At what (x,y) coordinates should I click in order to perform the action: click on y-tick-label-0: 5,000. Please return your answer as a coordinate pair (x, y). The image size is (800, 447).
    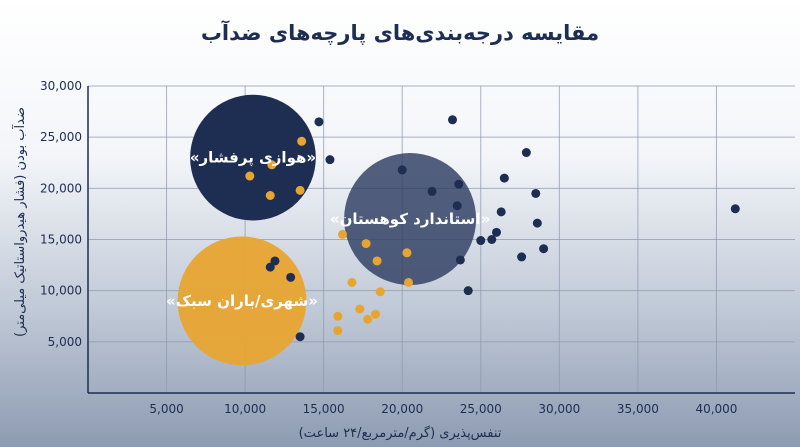
    Looking at the image, I should click on (65, 342).